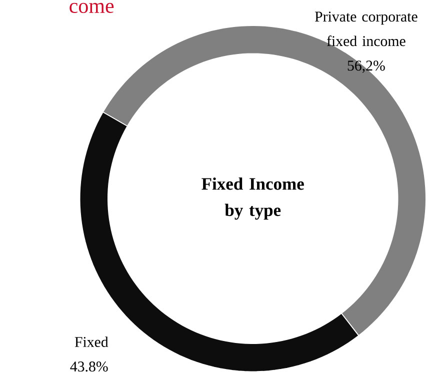 This screenshot has height=375, width=435. What do you see at coordinates (253, 199) in the screenshot?
I see `text: Fixed Income by type` at bounding box center [253, 199].